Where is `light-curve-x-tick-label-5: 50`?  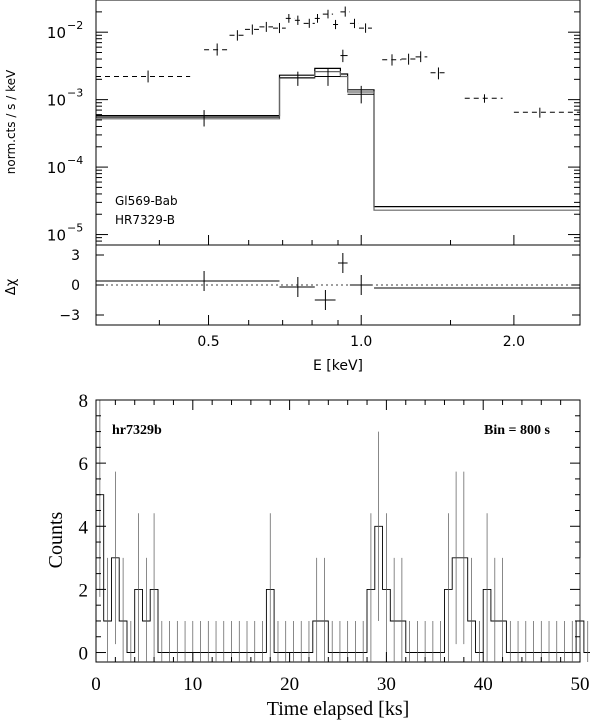
light-curve-x-tick-label-5: 50 is located at coordinates (580, 684).